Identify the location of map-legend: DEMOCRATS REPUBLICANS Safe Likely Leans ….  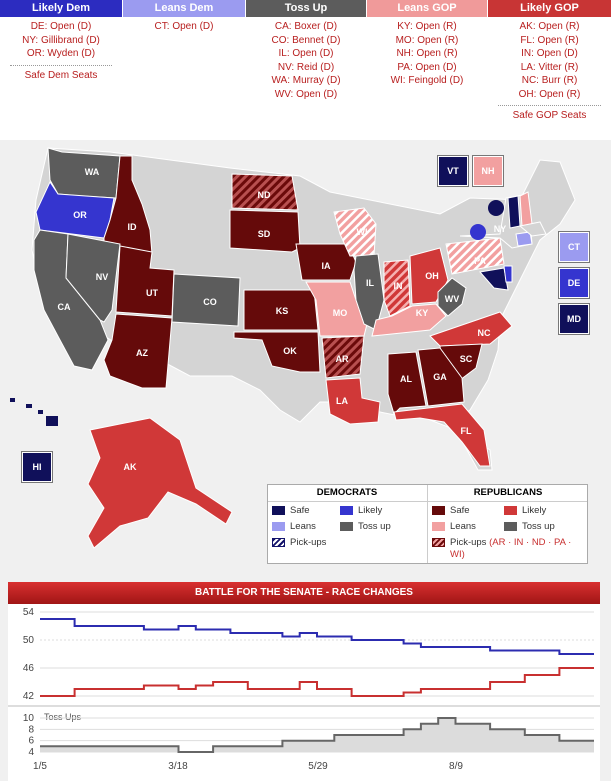
(427, 524).